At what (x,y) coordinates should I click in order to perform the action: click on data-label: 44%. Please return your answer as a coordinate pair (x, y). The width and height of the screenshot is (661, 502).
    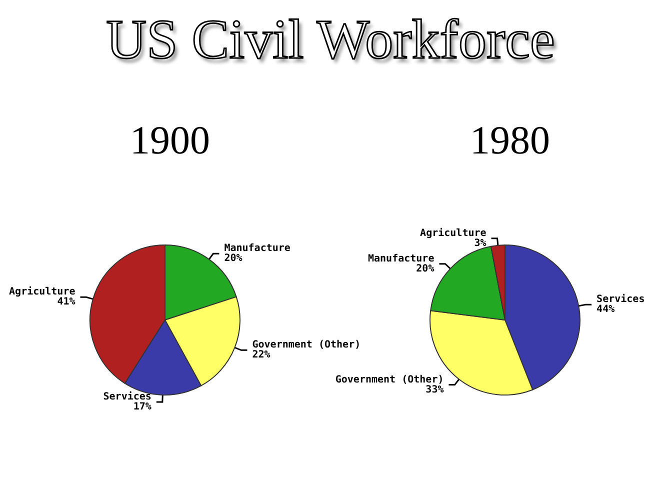
    Looking at the image, I should click on (605, 310).